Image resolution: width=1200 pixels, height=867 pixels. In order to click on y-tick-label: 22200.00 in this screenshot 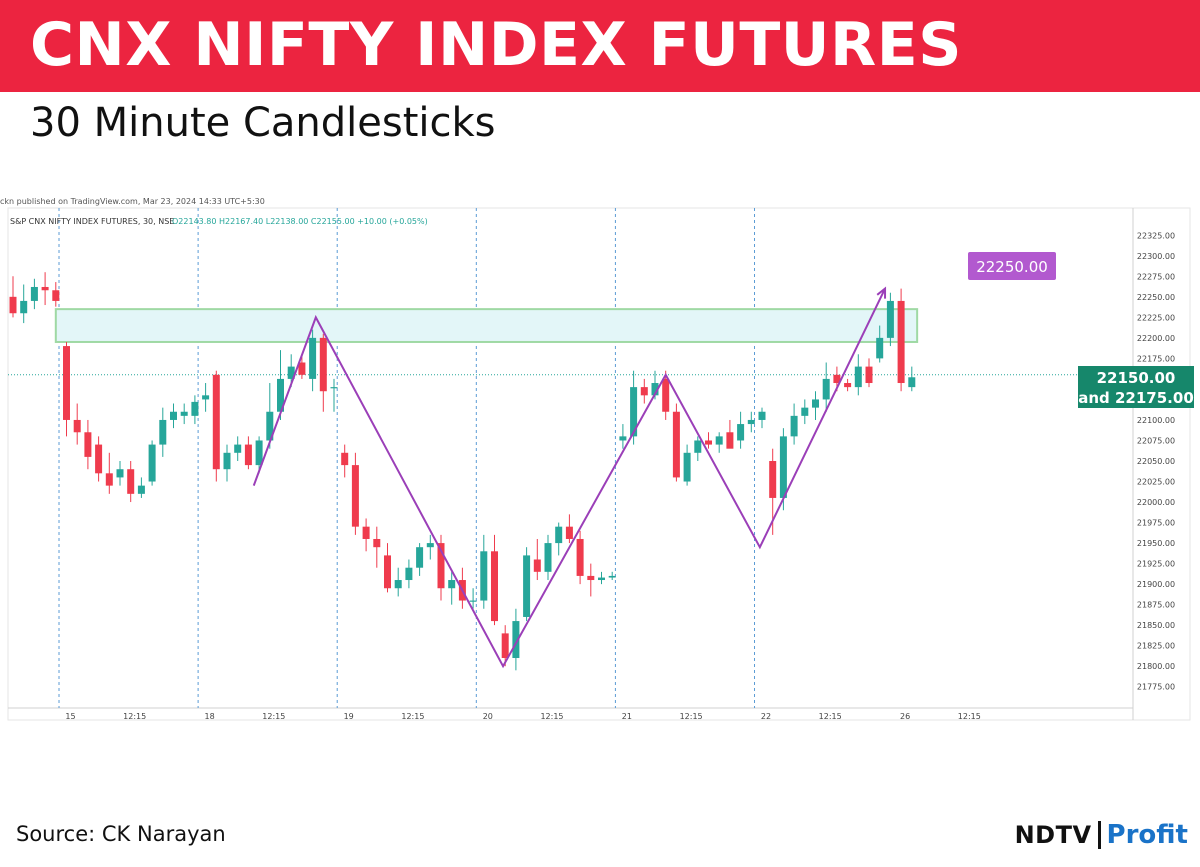, I will do `click(1156, 338)`.